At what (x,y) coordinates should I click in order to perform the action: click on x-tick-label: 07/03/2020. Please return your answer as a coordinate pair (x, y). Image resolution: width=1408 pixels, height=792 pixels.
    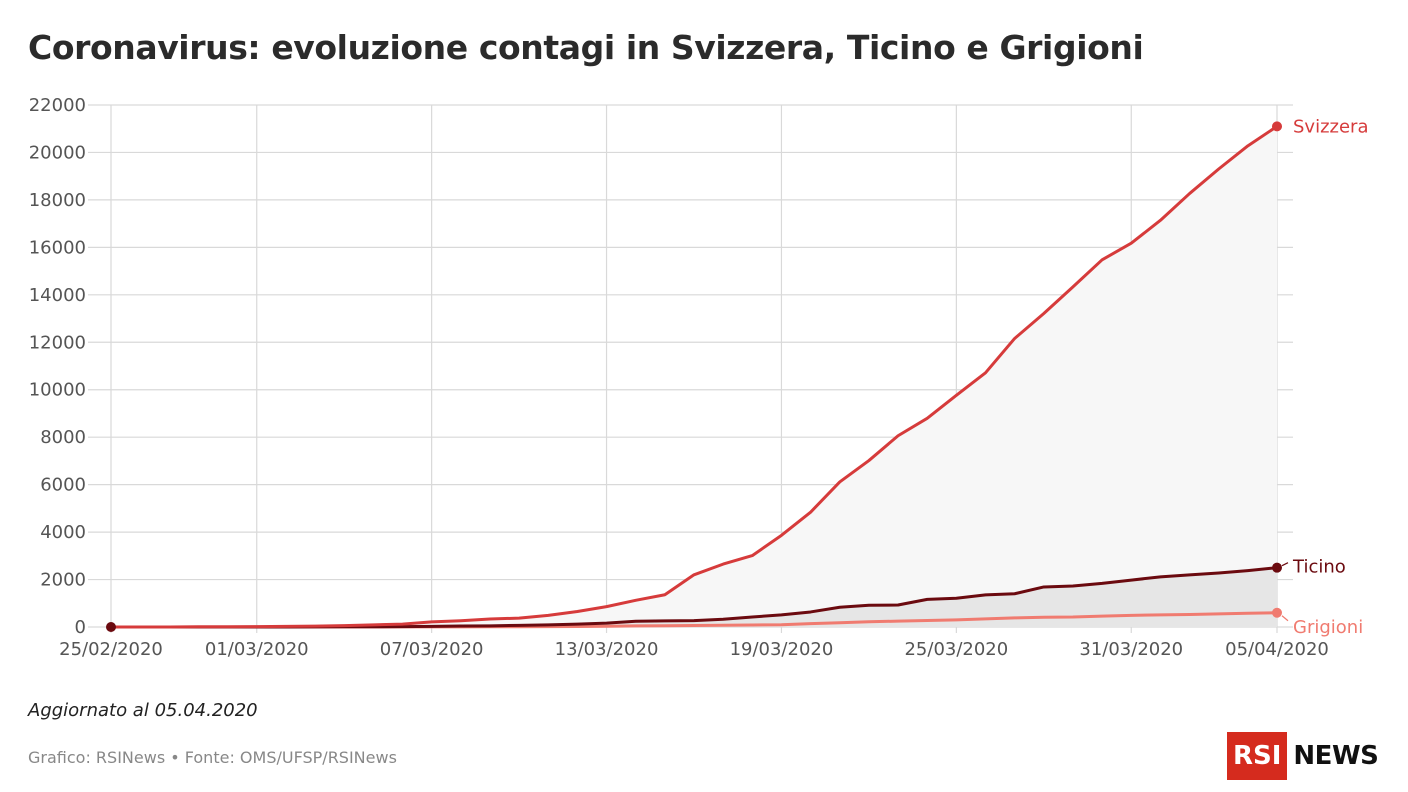
    Looking at the image, I should click on (432, 649).